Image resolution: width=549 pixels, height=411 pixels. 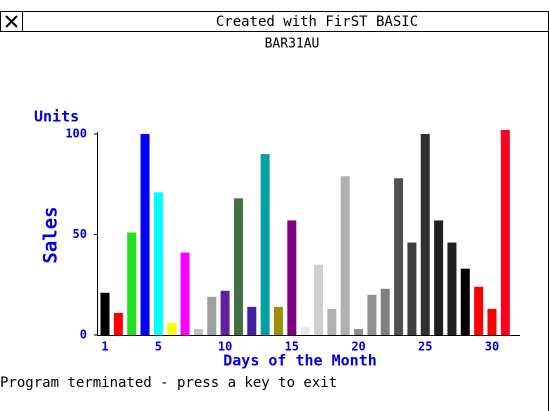 What do you see at coordinates (317, 22) in the screenshot?
I see `window-title: Created with FirST BASIC` at bounding box center [317, 22].